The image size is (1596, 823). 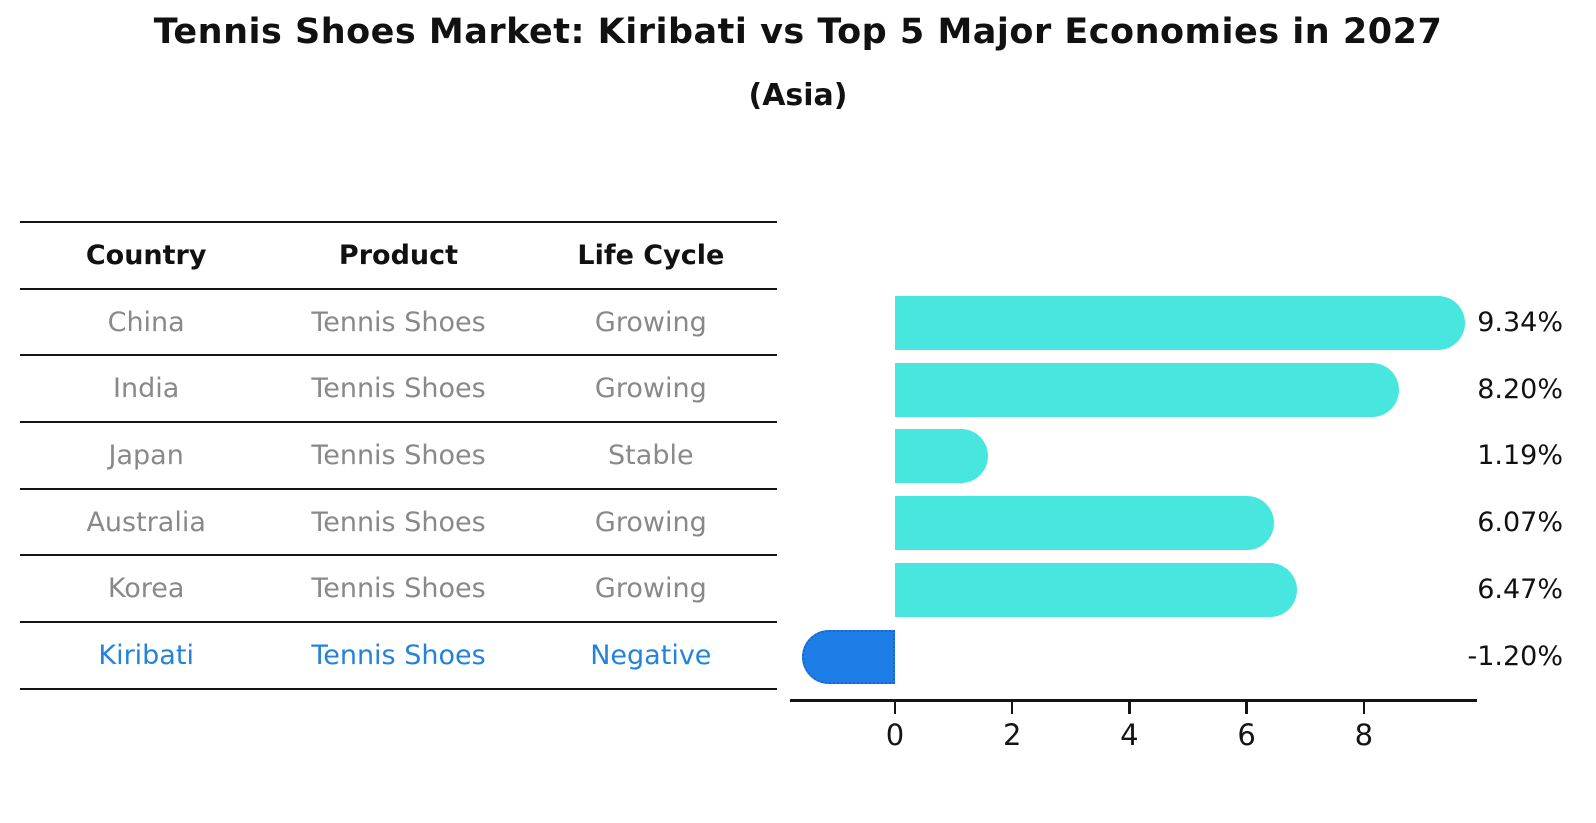 I want to click on table-header-cell: Life Cycle, so click(x=651, y=255).